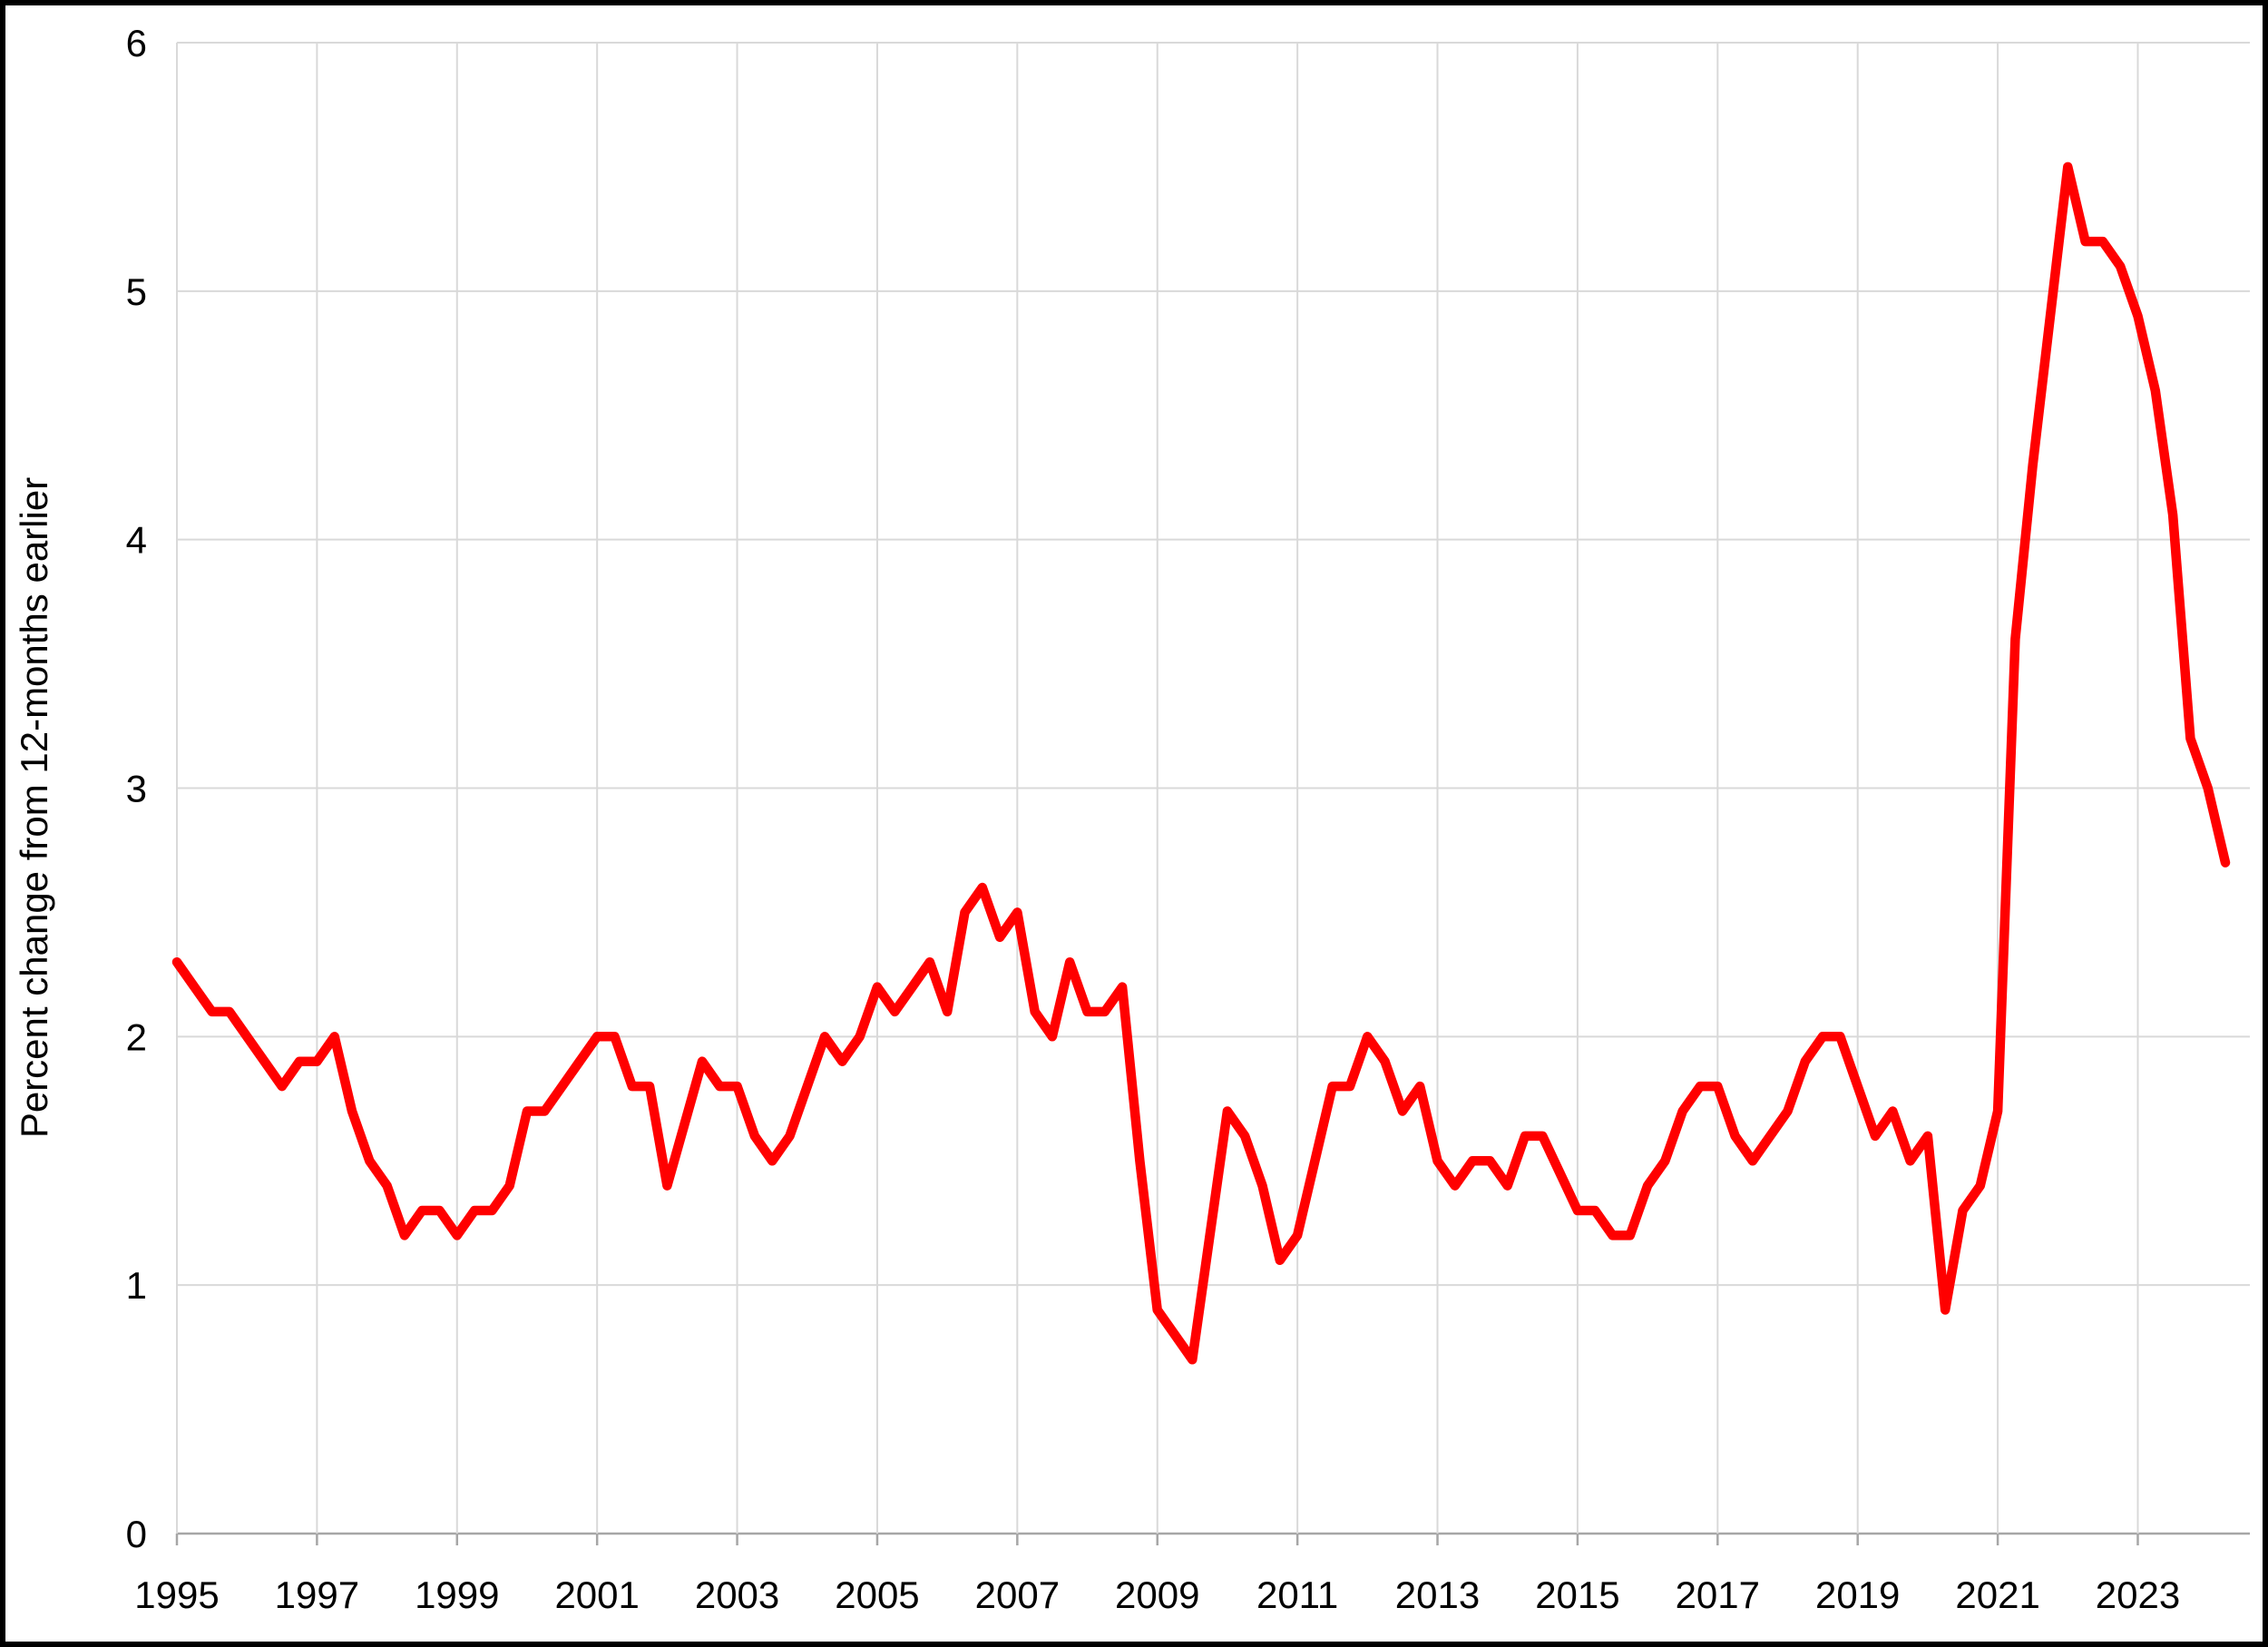 The width and height of the screenshot is (2268, 1647). Describe the element at coordinates (1018, 1594) in the screenshot. I see `x-tick-label: 2007` at that location.